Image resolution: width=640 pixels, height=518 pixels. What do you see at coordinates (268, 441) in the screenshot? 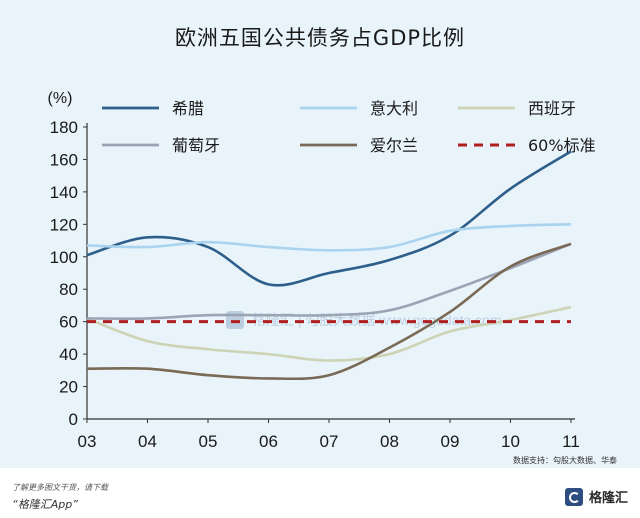
I see `x-tick-label: 06` at bounding box center [268, 441].